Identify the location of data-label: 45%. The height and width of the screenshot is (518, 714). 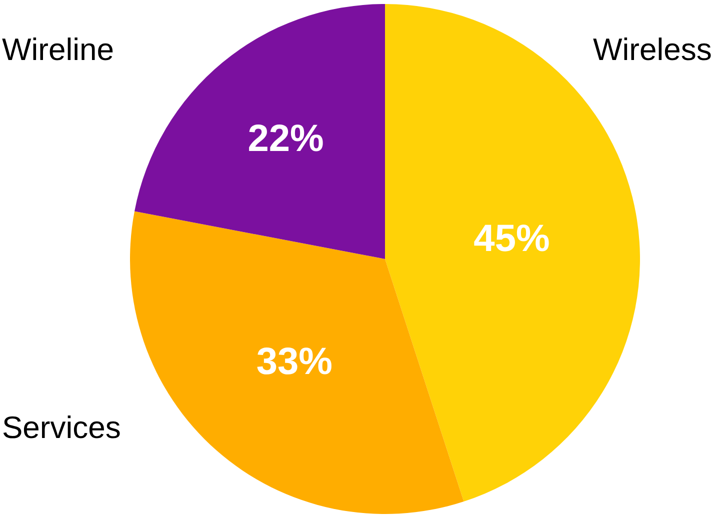
(512, 239).